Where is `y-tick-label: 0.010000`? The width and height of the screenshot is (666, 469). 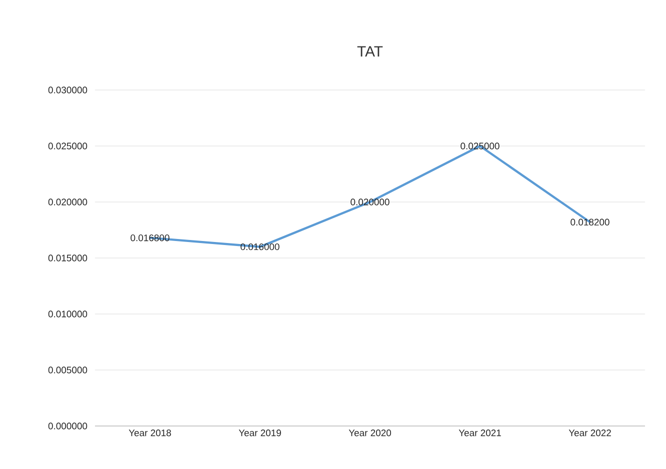 y-tick-label: 0.010000 is located at coordinates (68, 314).